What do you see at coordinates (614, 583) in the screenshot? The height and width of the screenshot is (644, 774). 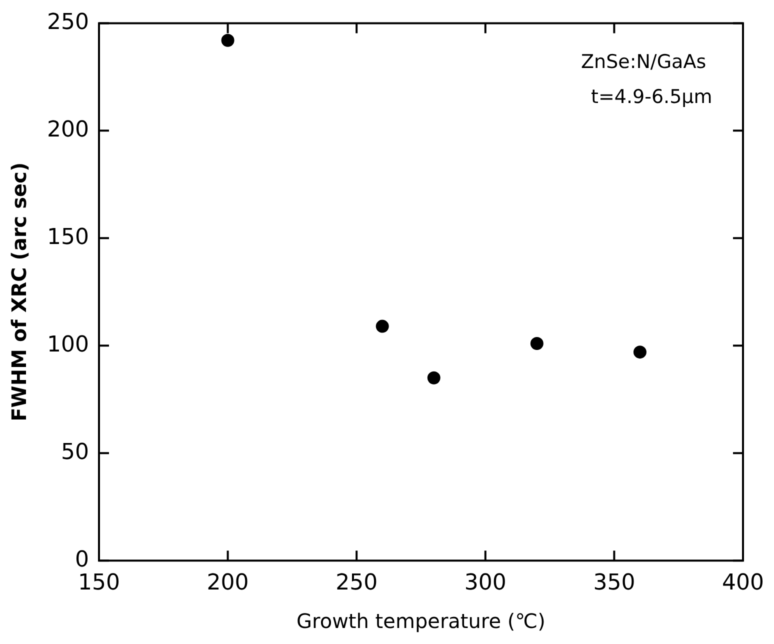 I see `x-tick-label: 350` at bounding box center [614, 583].